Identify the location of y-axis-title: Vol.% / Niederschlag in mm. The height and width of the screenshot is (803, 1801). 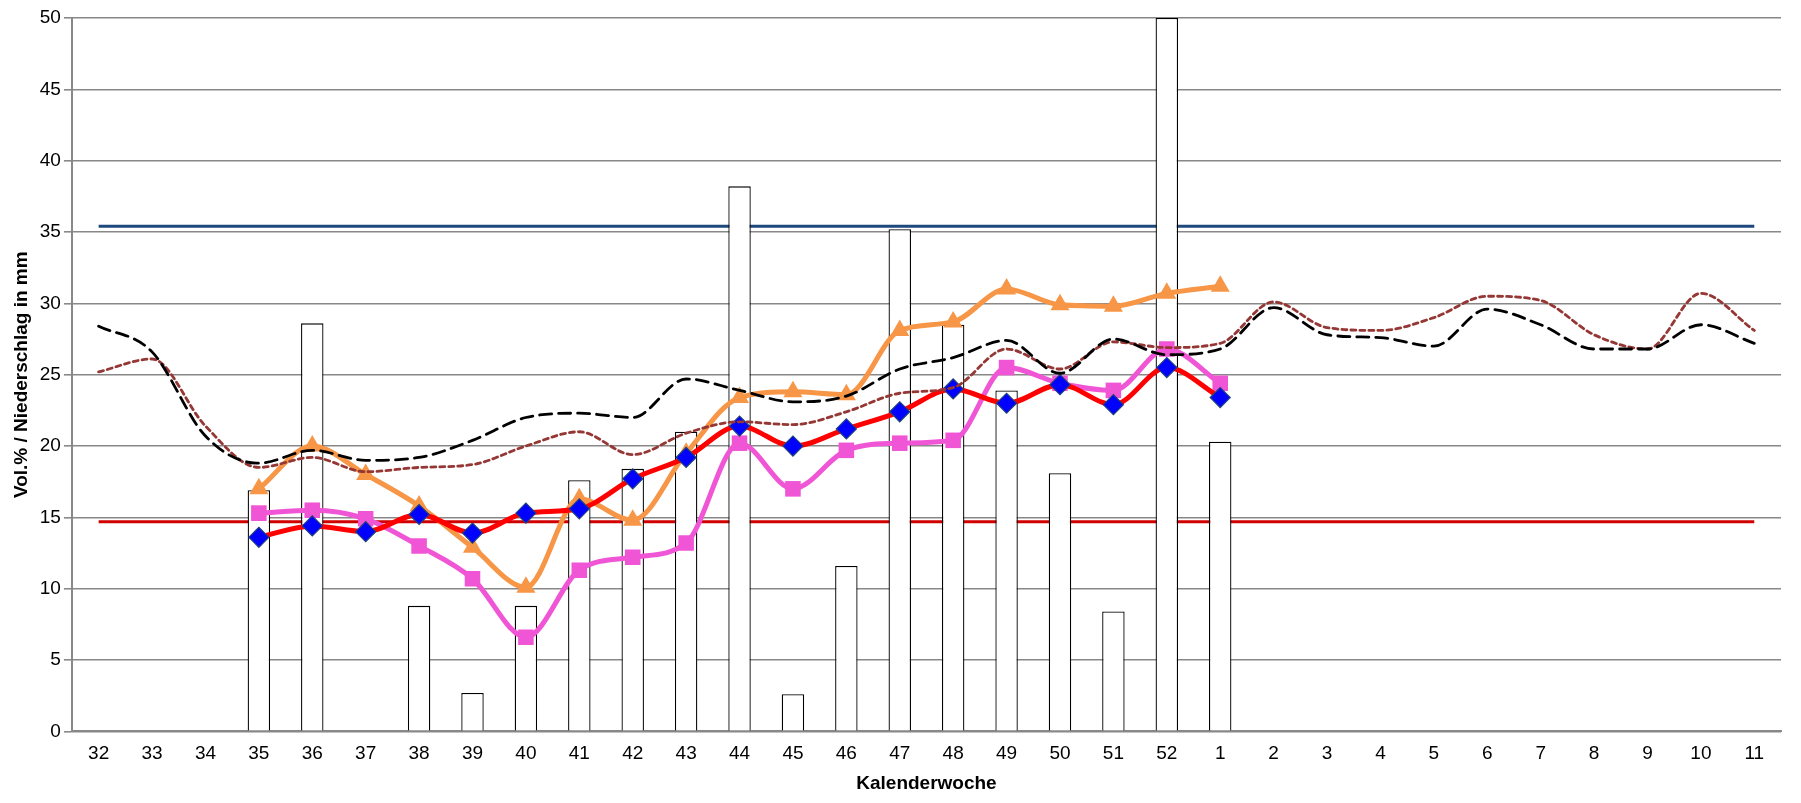
(20, 375).